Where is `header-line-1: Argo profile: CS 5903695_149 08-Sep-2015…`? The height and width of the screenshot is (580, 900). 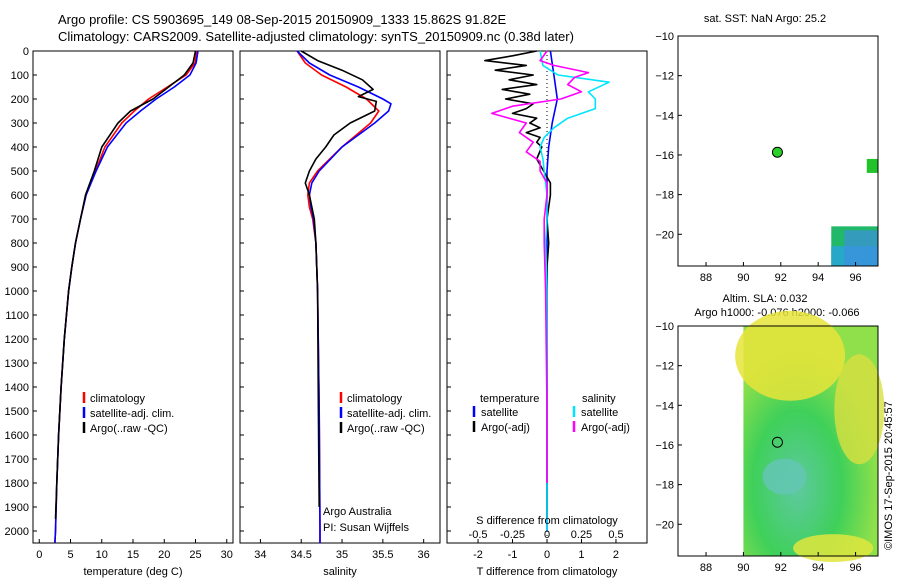
header-line-1: Argo profile: CS 5903695_149 08-Sep-2015… is located at coordinates (282, 19).